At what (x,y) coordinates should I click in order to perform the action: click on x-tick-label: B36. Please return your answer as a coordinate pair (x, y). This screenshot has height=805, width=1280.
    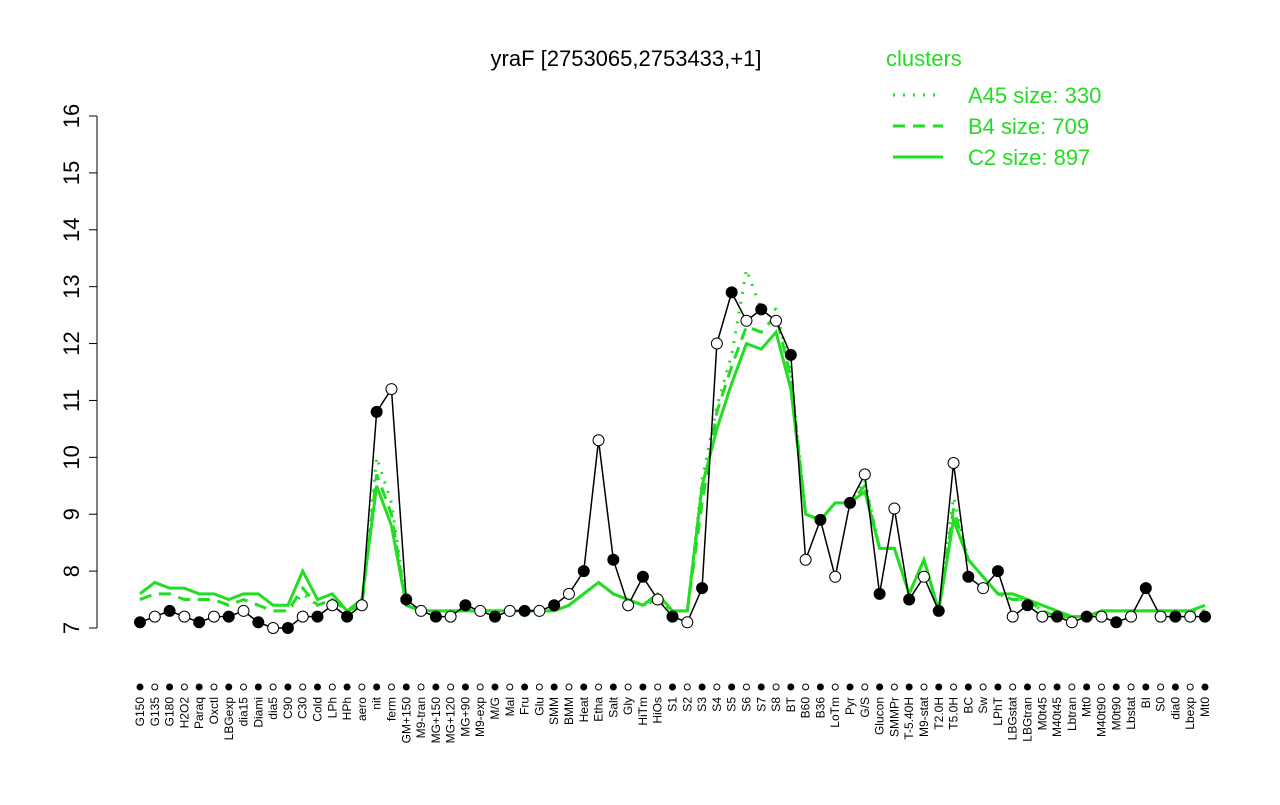
    Looking at the image, I should click on (820, 708).